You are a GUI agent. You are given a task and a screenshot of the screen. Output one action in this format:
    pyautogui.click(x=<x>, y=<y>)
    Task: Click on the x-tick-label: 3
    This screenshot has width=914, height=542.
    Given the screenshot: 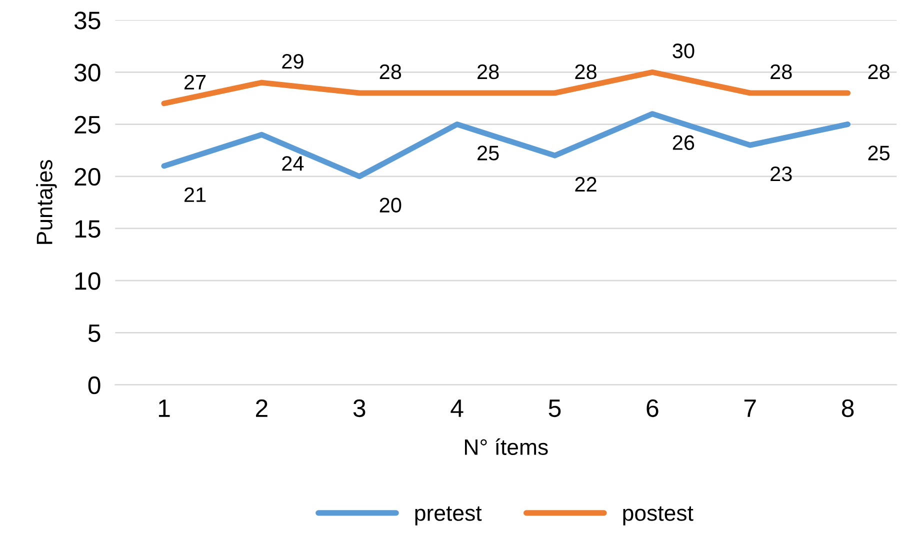 What is the action you would take?
    pyautogui.click(x=359, y=408)
    